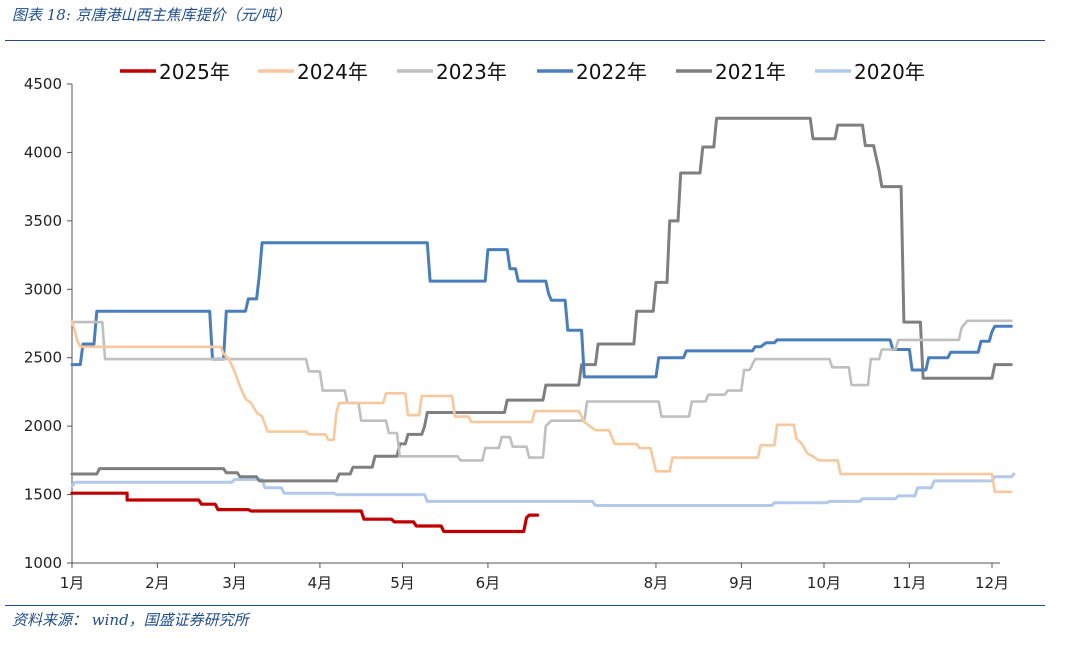 Image resolution: width=1080 pixels, height=649 pixels. Describe the element at coordinates (543, 489) in the screenshot. I see `series-line-2020年` at that location.